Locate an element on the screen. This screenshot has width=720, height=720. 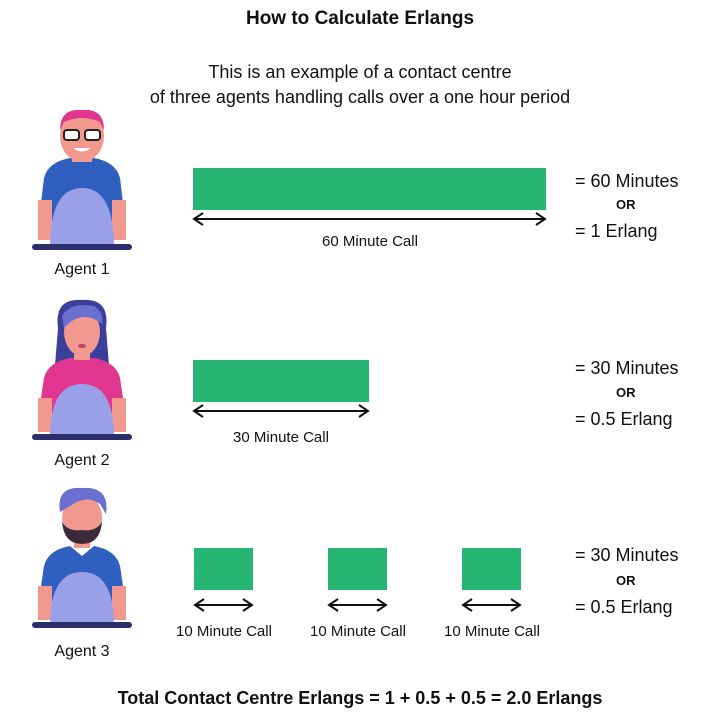
agent-1-label: Agent 1 is located at coordinates (82, 269).